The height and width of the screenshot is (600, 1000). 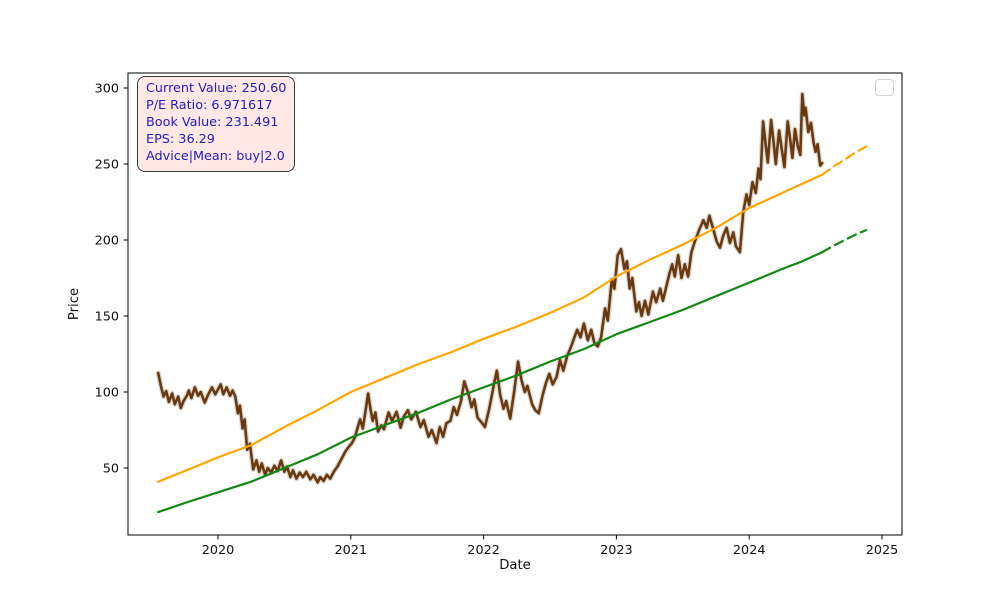 I want to click on y-axis-label: Price, so click(x=74, y=304).